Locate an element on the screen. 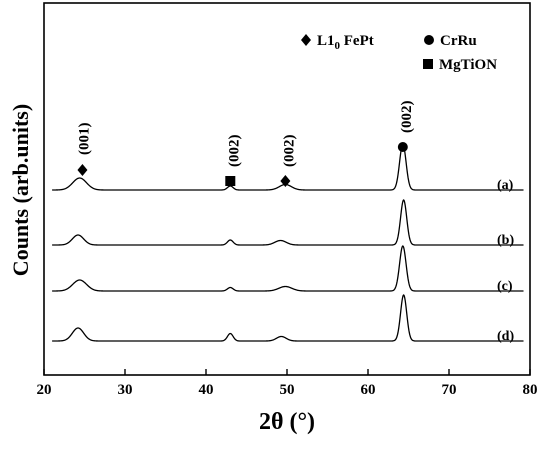 The width and height of the screenshot is (550, 455). legend-label: L10 FePt is located at coordinates (345, 42).